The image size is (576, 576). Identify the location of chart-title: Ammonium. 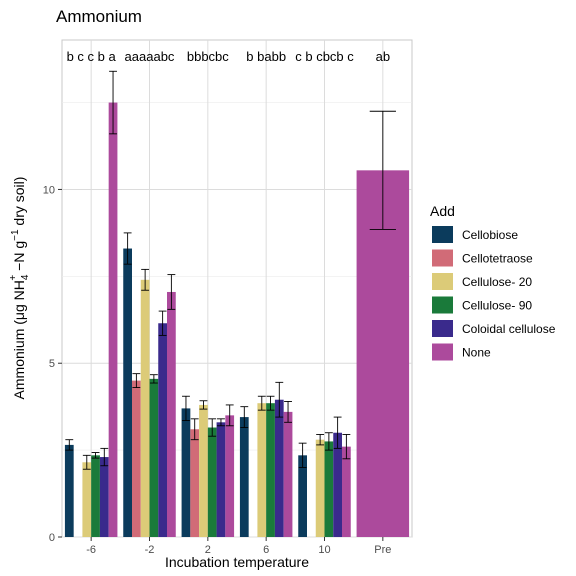
(99, 16).